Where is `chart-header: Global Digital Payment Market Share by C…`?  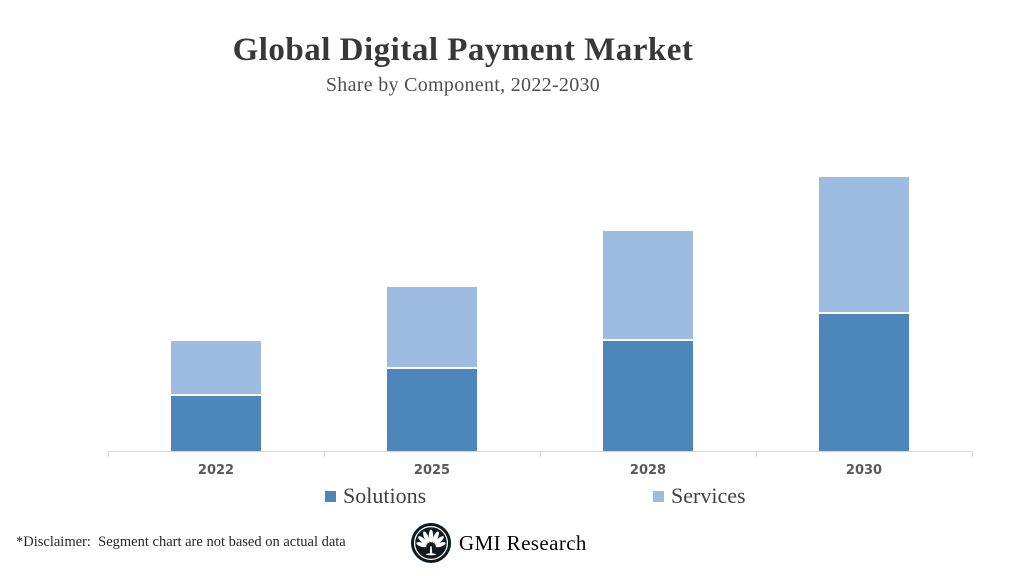
chart-header: Global Digital Payment Market Share by C… is located at coordinates (463, 64).